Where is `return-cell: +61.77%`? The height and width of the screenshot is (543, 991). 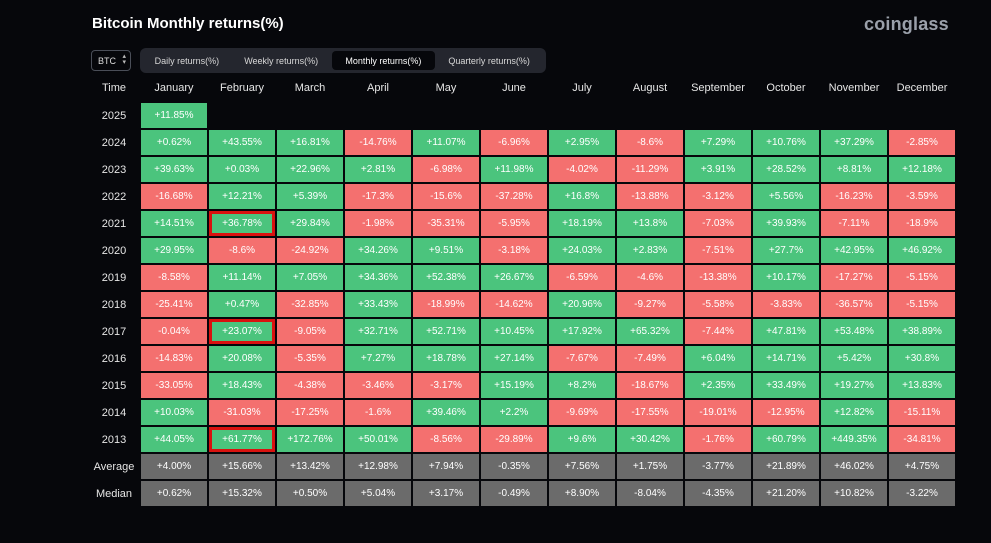
return-cell: +61.77% is located at coordinates (242, 439).